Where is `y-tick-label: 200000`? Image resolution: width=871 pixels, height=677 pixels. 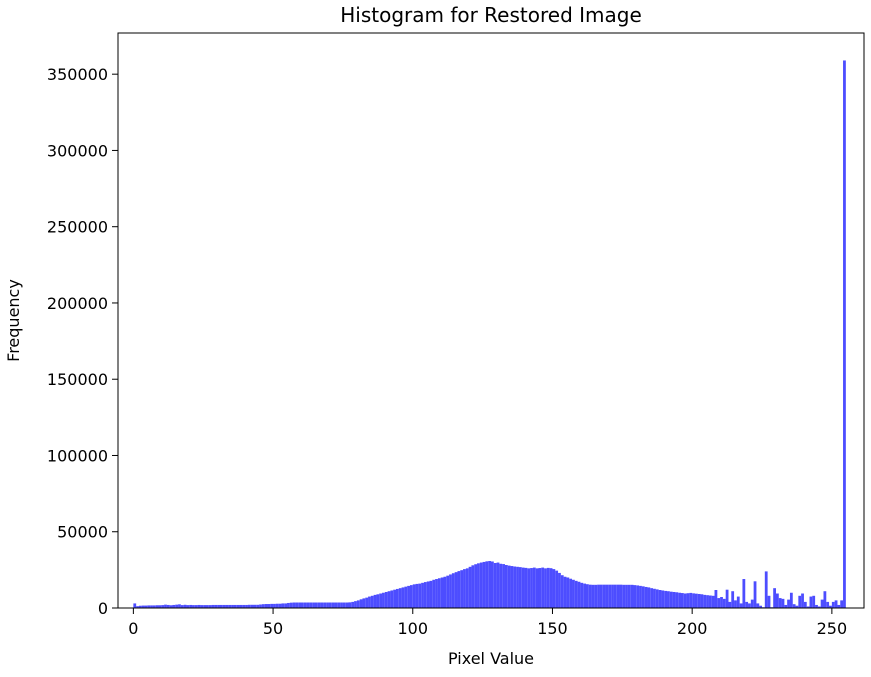
y-tick-label: 200000 is located at coordinates (77, 303).